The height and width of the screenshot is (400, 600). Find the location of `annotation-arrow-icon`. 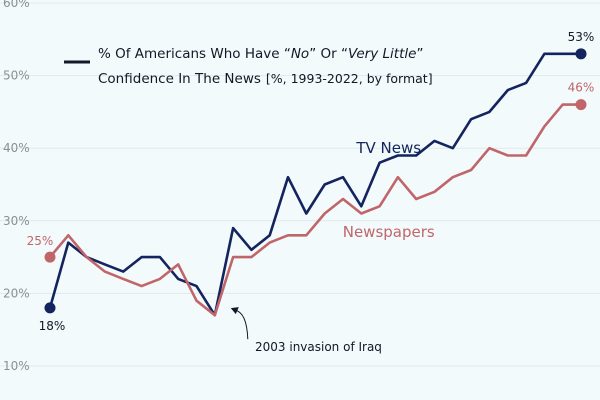

annotation-arrow-icon is located at coordinates (241, 324).